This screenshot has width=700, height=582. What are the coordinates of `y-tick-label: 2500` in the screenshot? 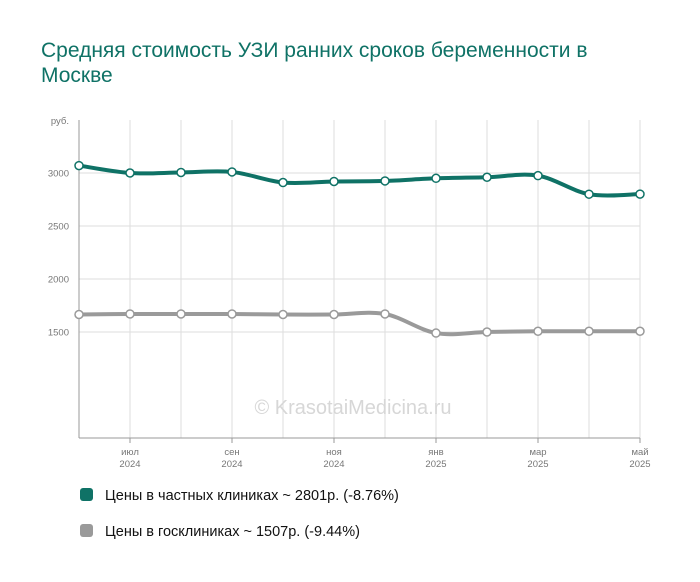 It's located at (58, 227).